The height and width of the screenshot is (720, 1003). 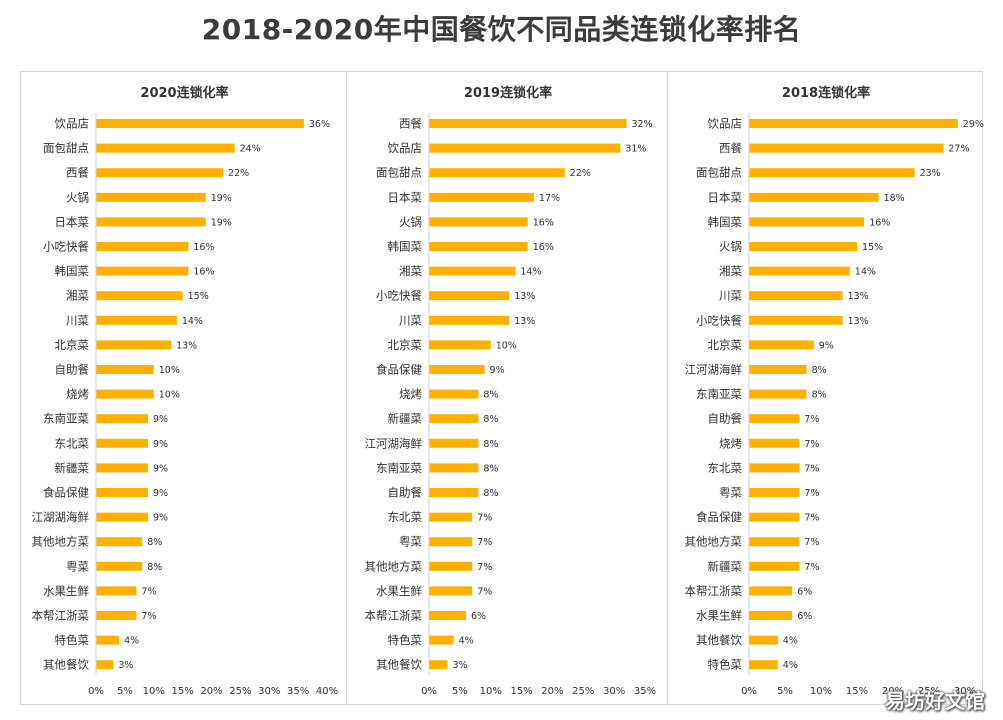 What do you see at coordinates (77, 173) in the screenshot?
I see `category-label: 西餐` at bounding box center [77, 173].